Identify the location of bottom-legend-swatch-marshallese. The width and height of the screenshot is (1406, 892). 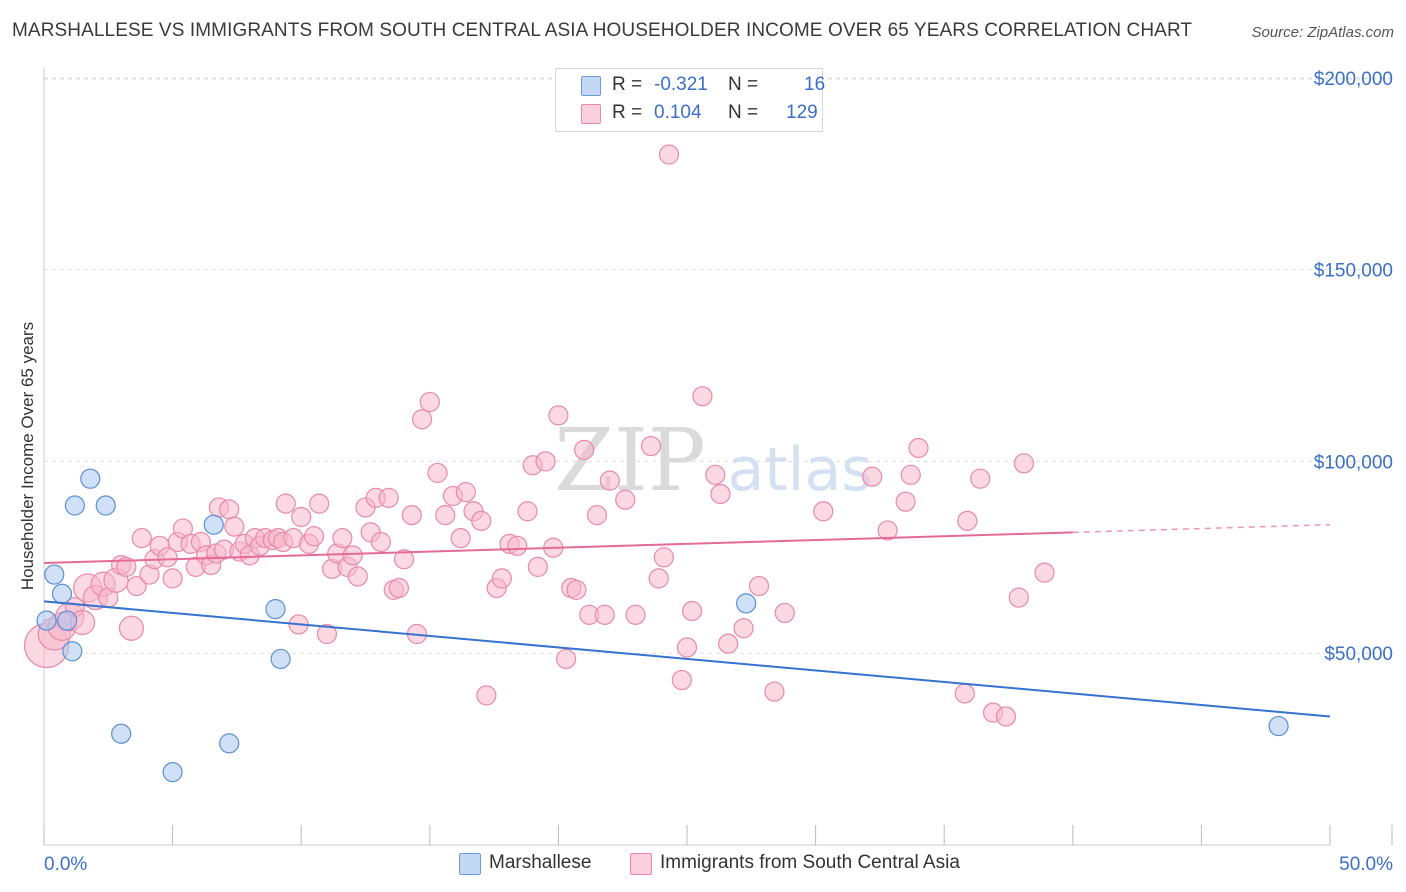
(470, 864).